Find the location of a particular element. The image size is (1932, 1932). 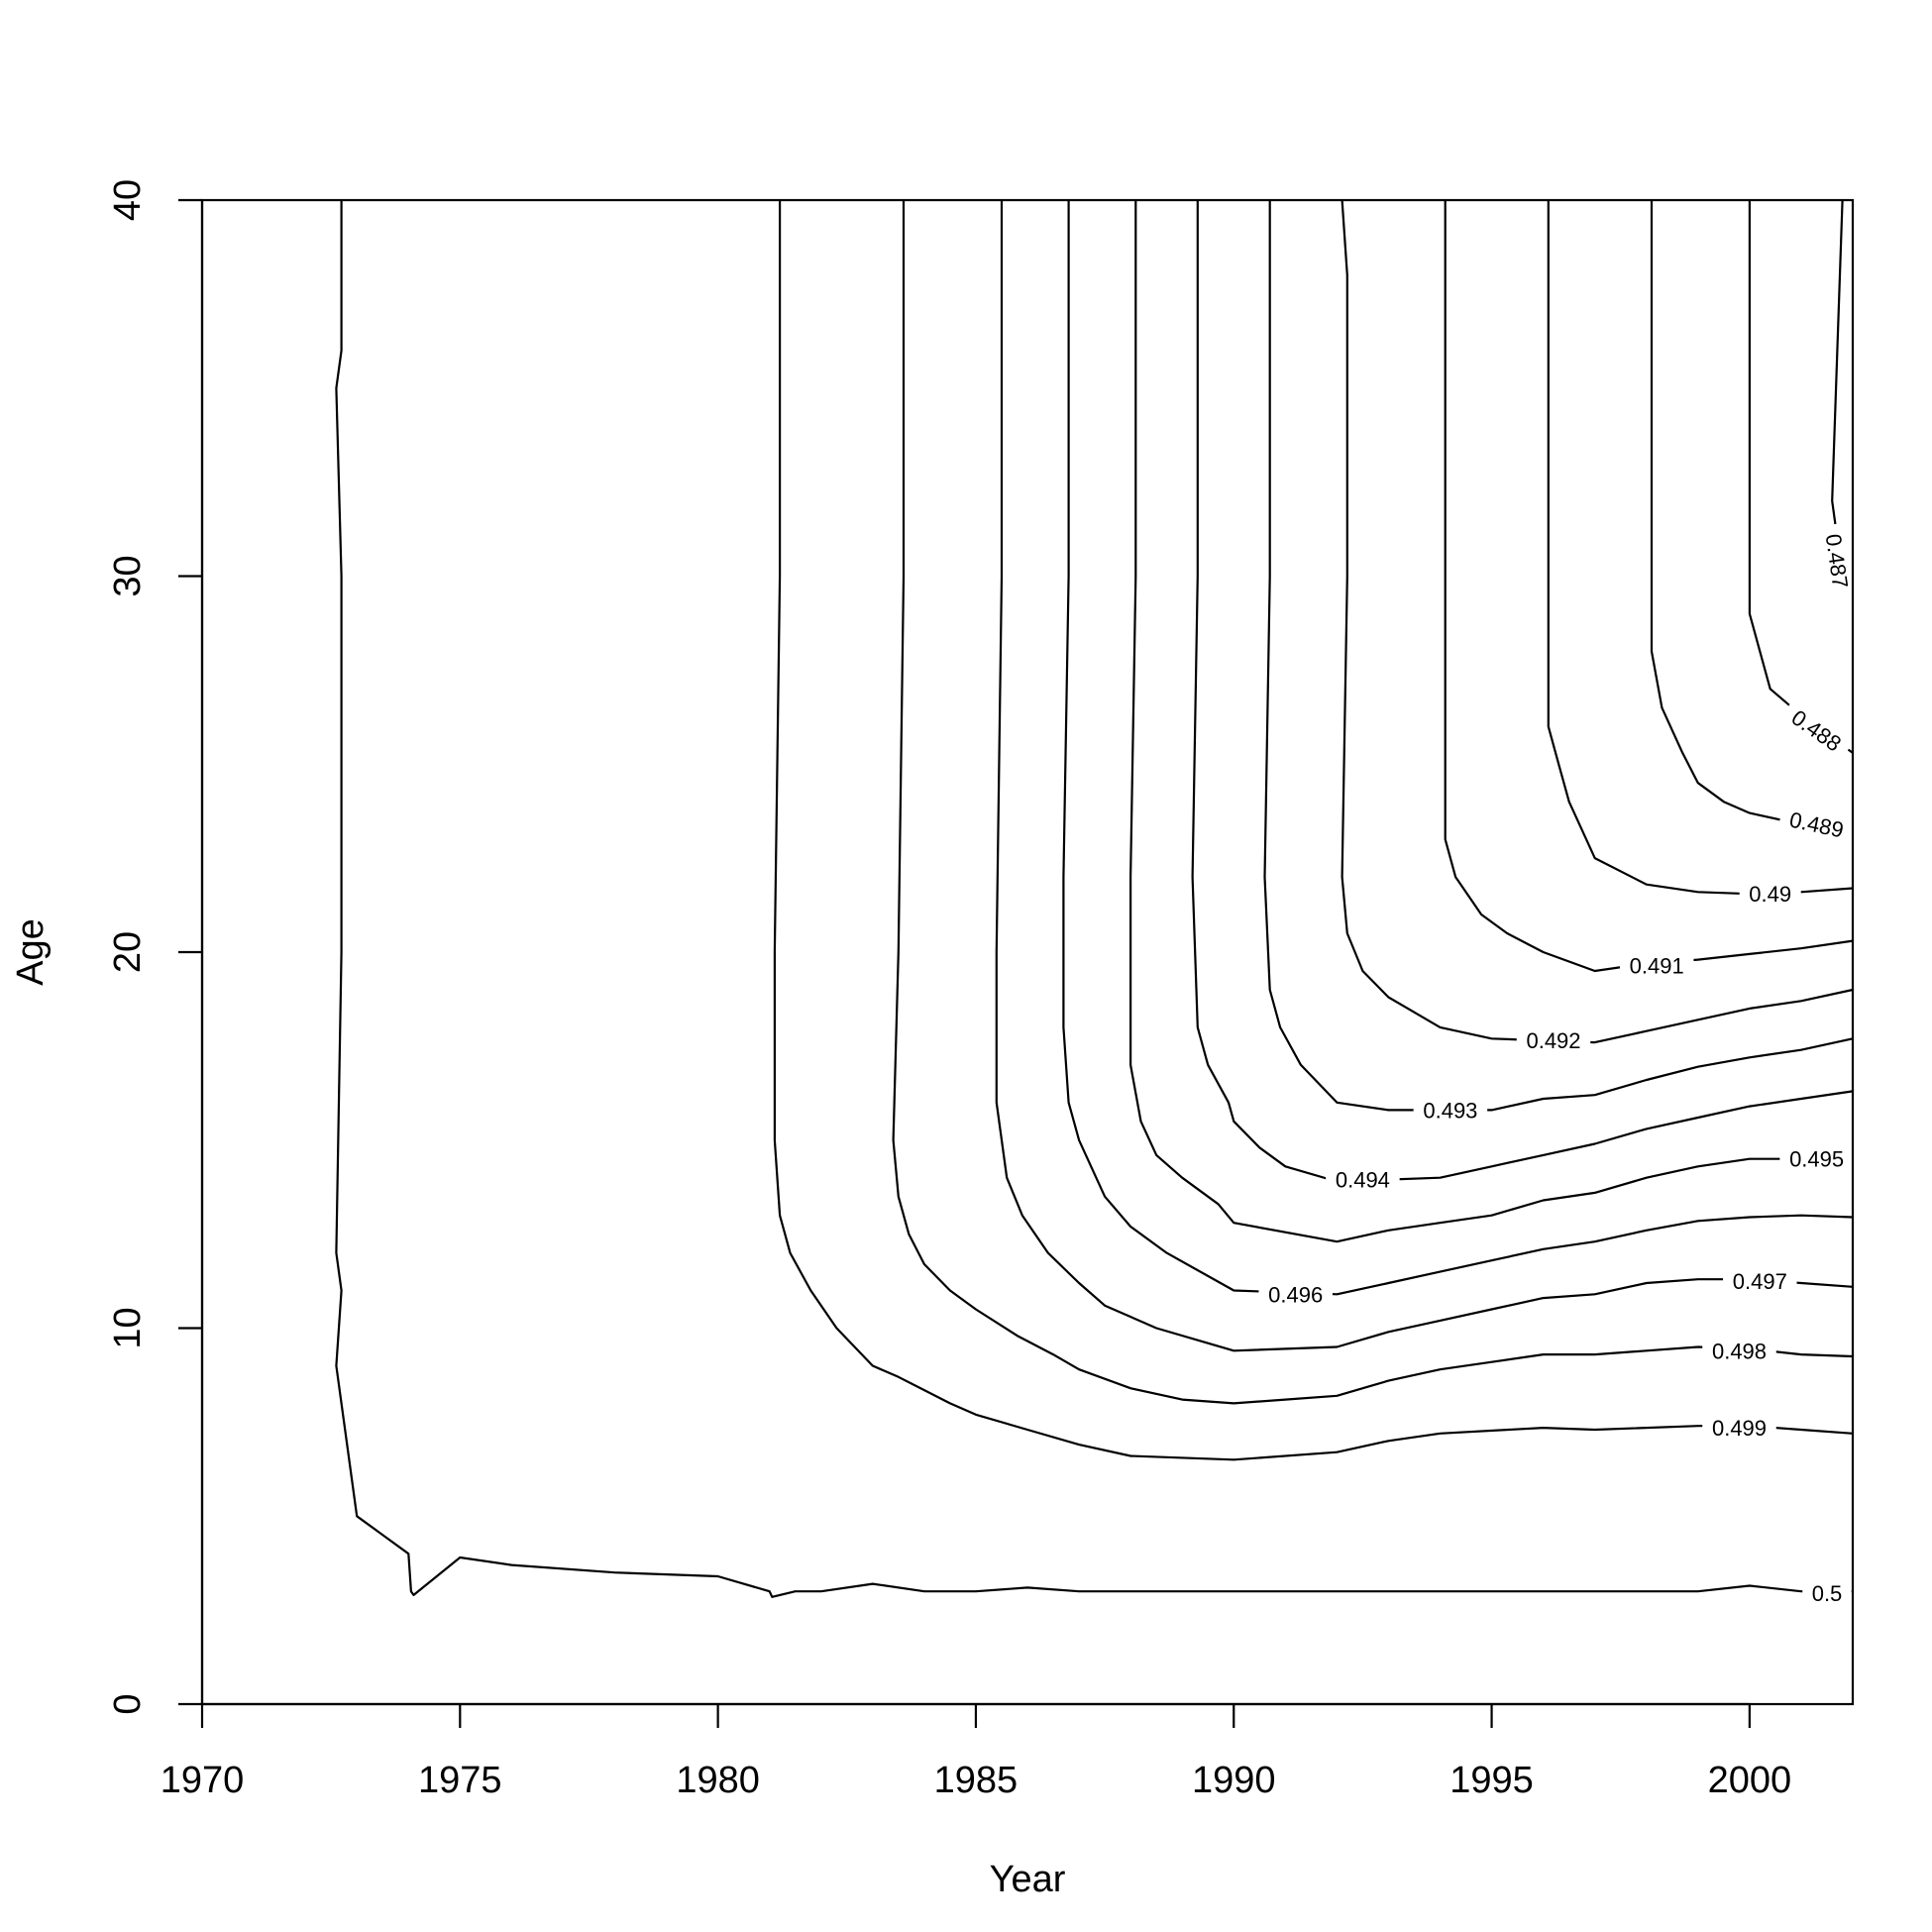

y-tick-label: 0 is located at coordinates (128, 1704).